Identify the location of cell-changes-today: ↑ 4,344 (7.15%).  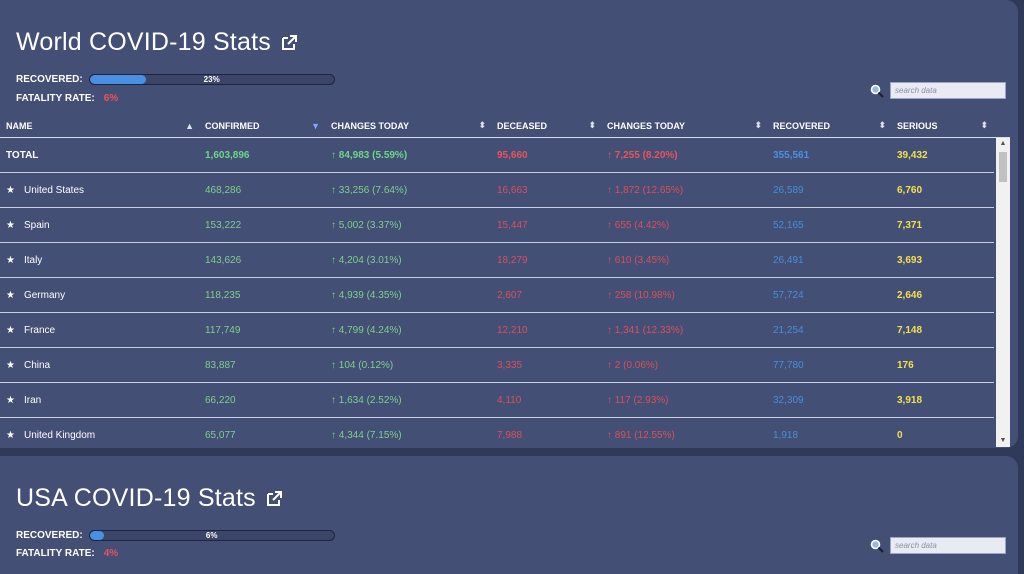
(366, 435).